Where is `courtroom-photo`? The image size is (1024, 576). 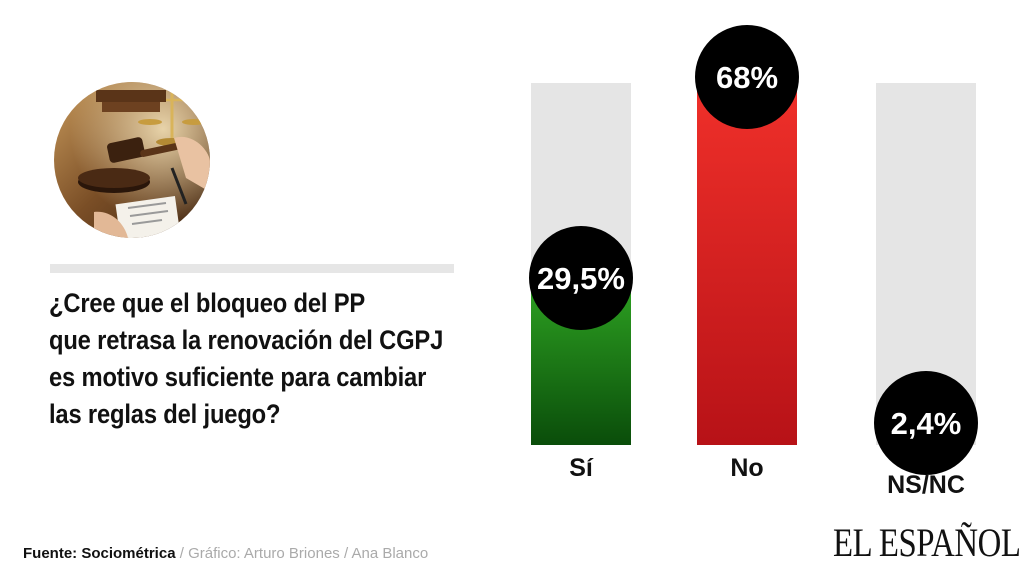
courtroom-photo is located at coordinates (132, 160).